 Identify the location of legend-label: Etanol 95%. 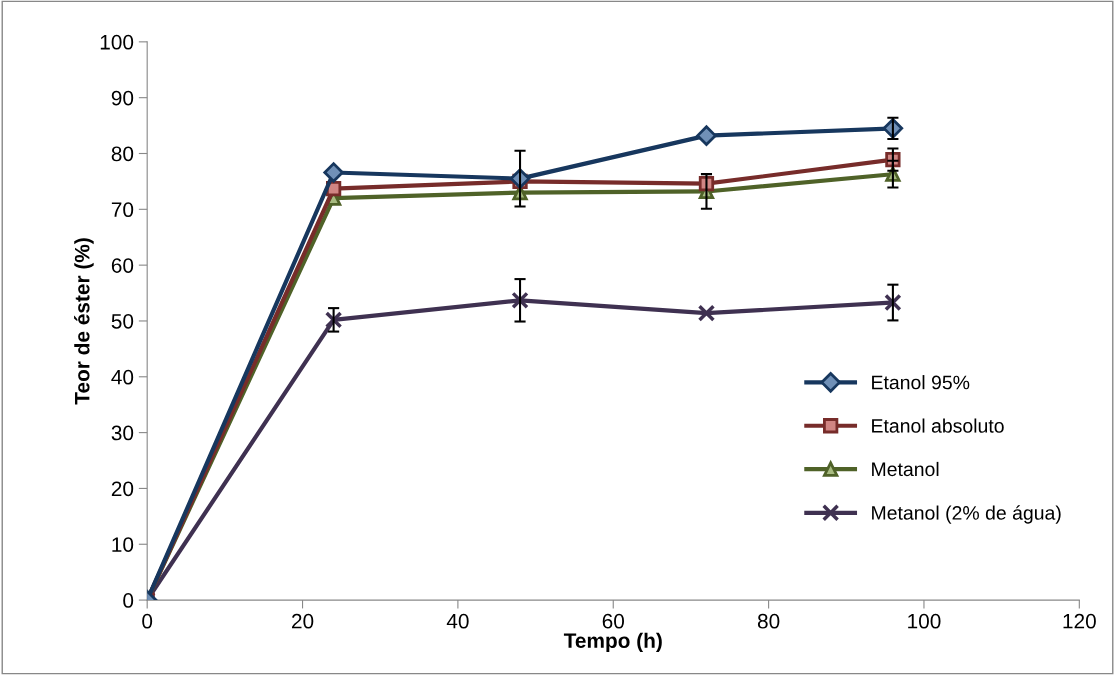
(921, 382).